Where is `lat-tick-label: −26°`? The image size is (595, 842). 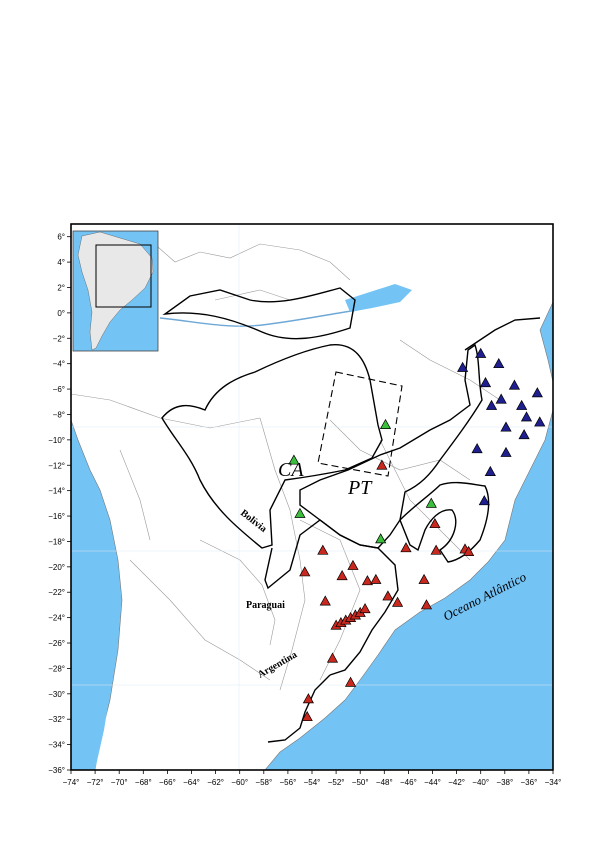
lat-tick-label: −26° is located at coordinates (56, 643).